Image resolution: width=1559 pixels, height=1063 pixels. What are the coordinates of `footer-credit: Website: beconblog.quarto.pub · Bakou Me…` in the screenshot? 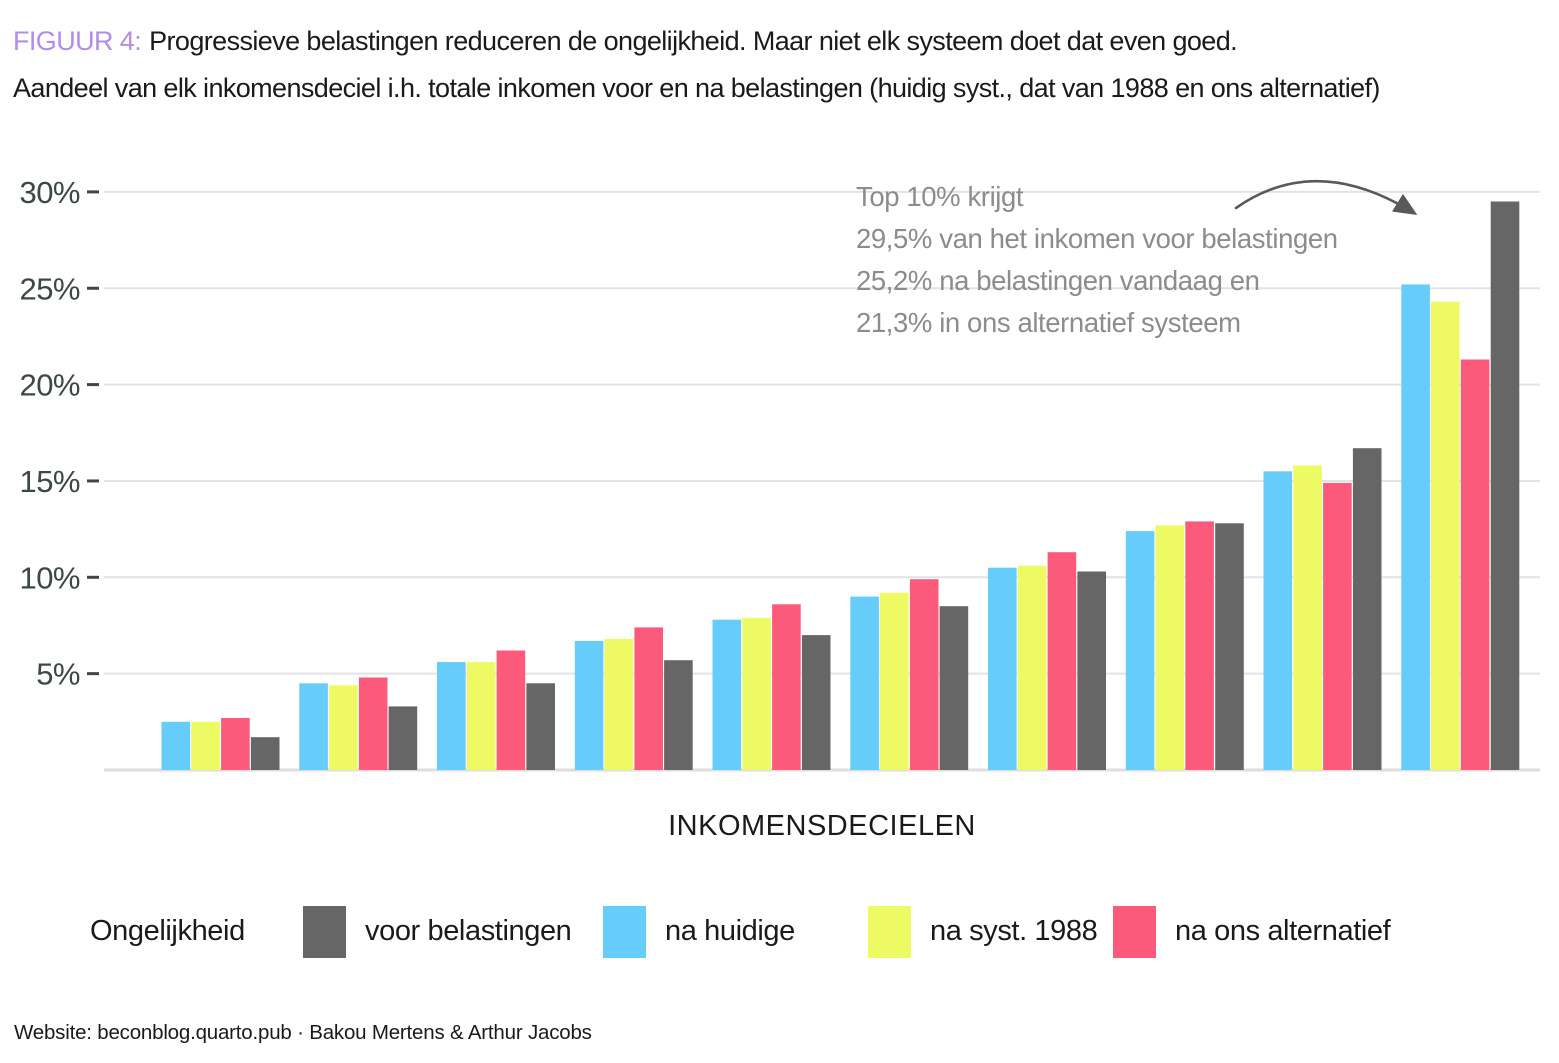 It's located at (303, 1032).